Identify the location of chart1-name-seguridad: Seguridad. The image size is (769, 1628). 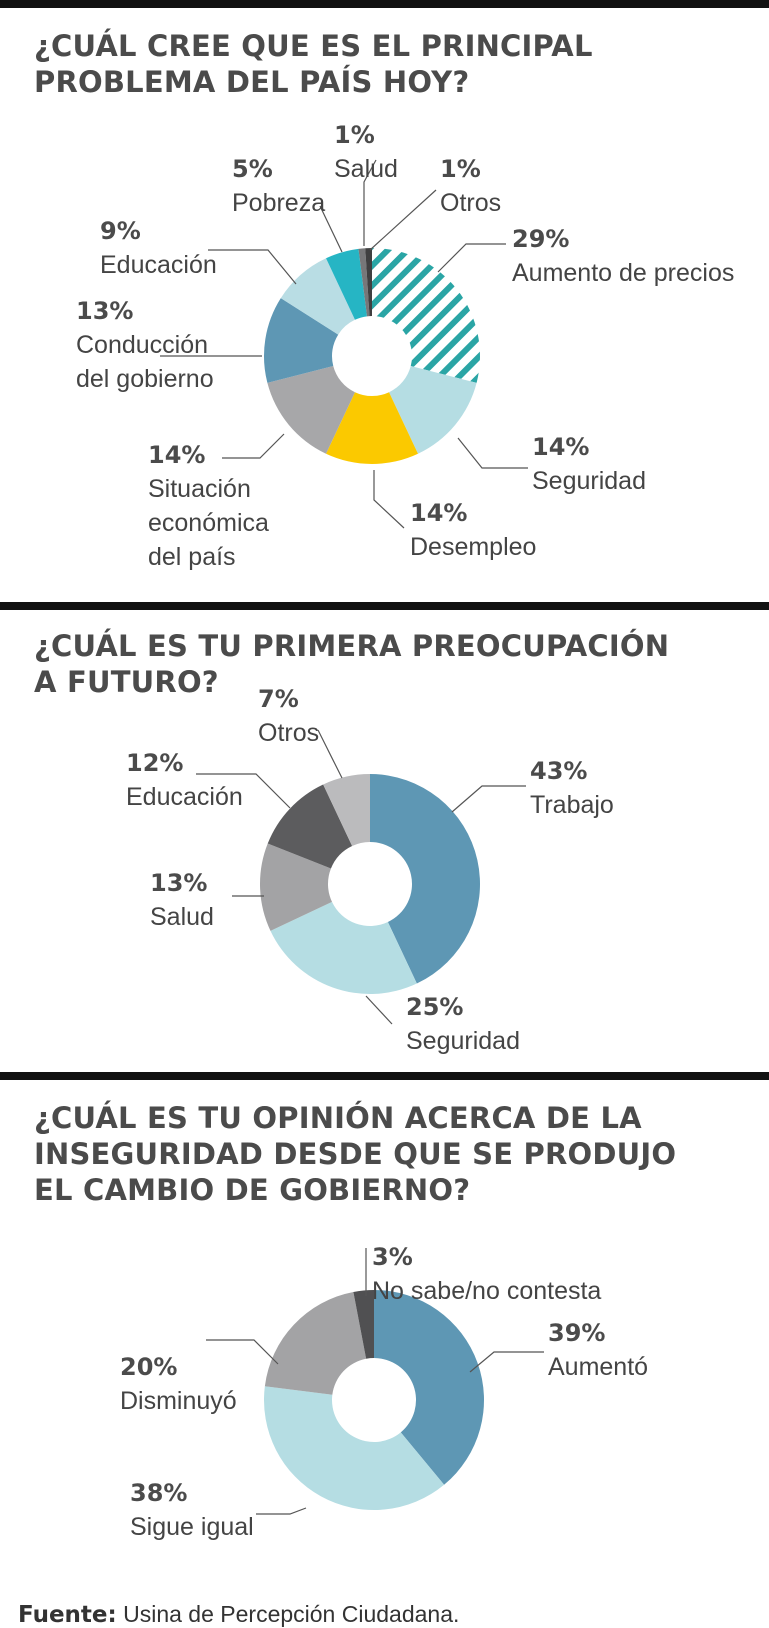
(589, 481).